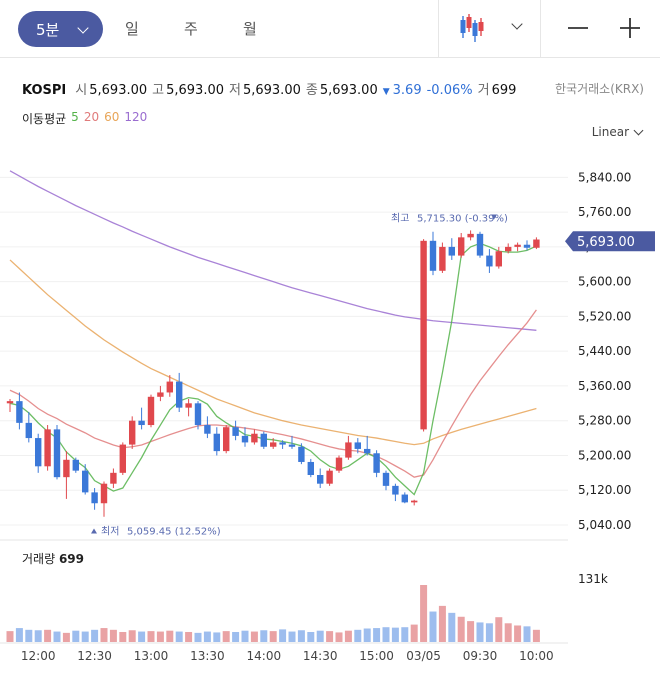 The height and width of the screenshot is (677, 660). What do you see at coordinates (174, 532) in the screenshot?
I see `low-annotation-value: 5,059.45 (12.52%)` at bounding box center [174, 532].